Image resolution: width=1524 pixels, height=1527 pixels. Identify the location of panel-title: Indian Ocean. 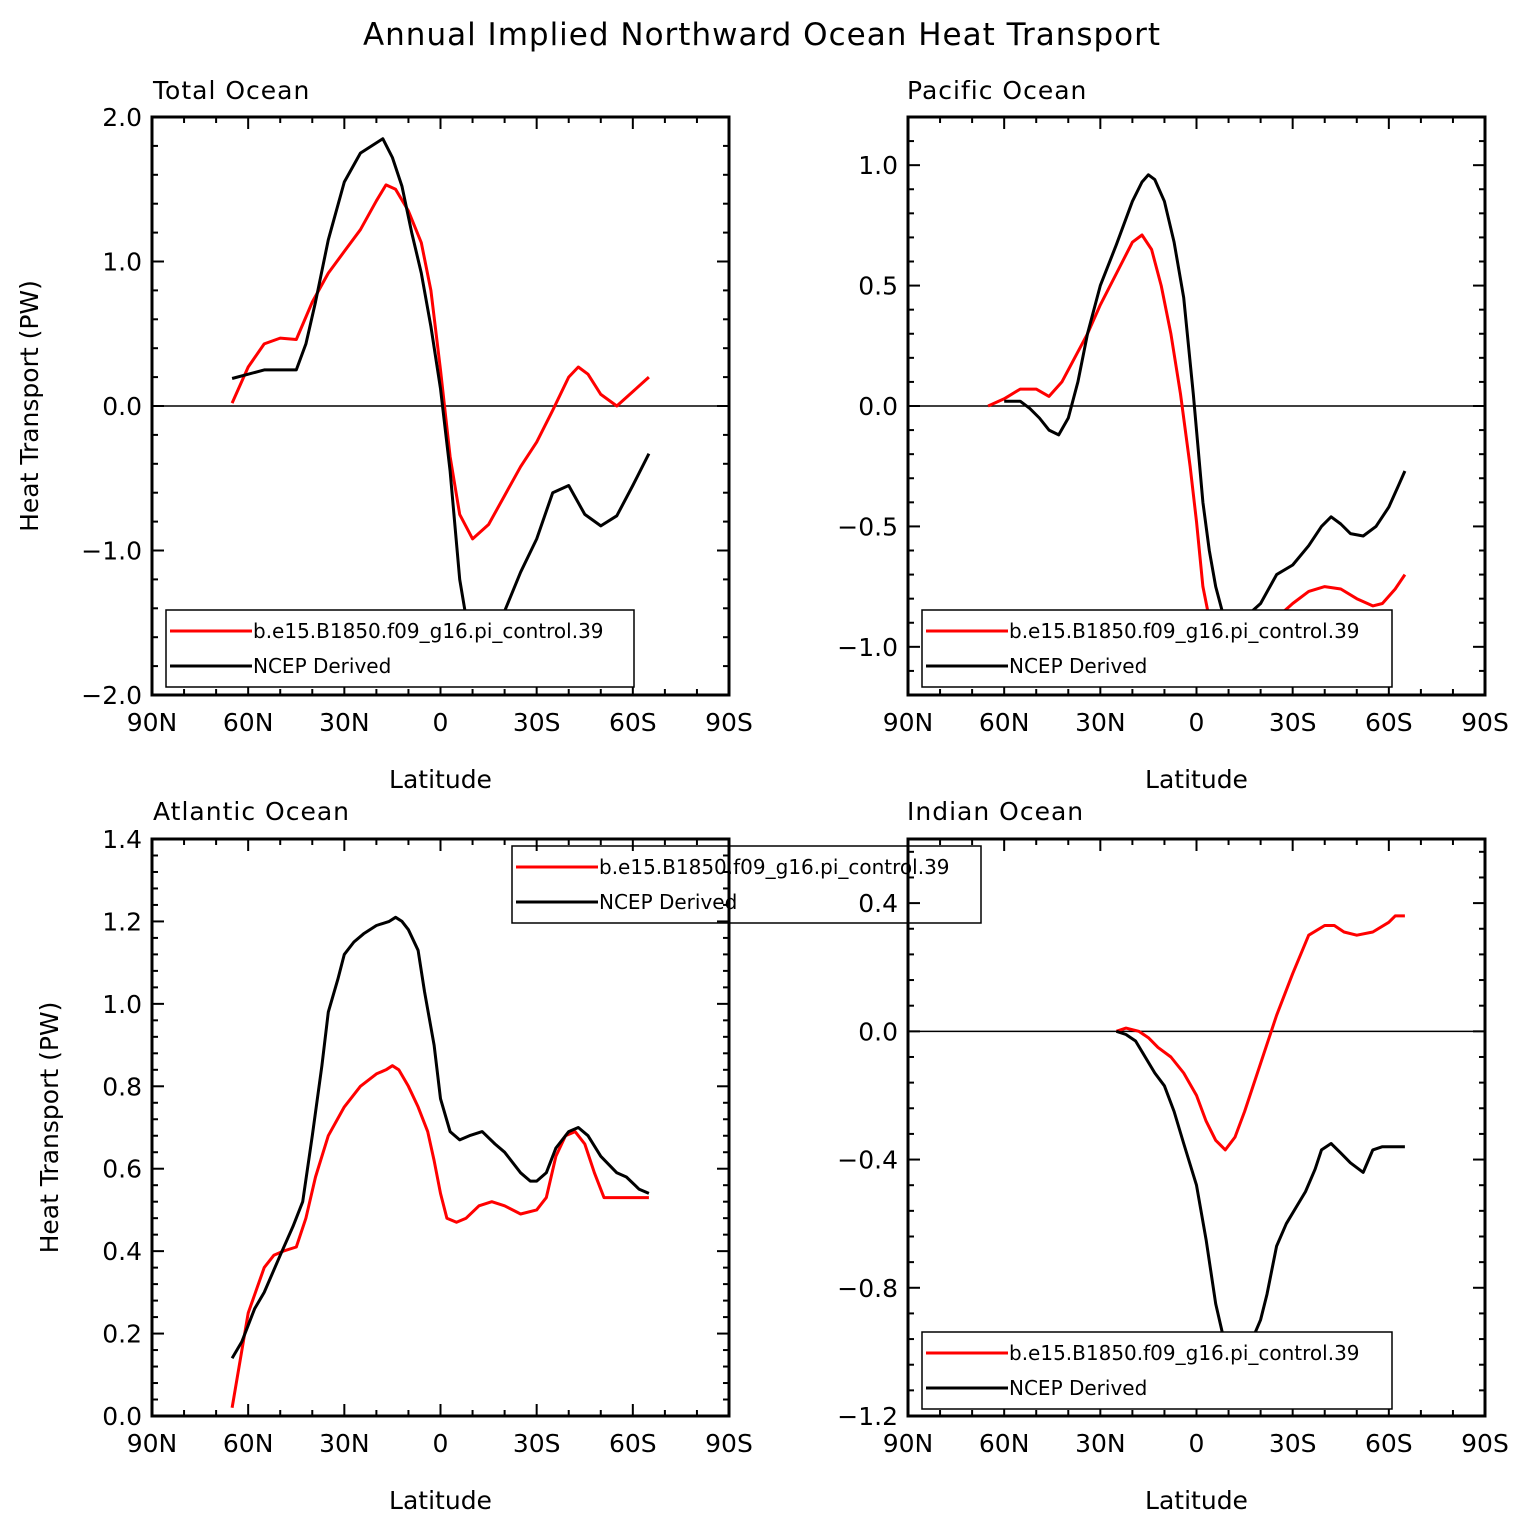
(995, 811).